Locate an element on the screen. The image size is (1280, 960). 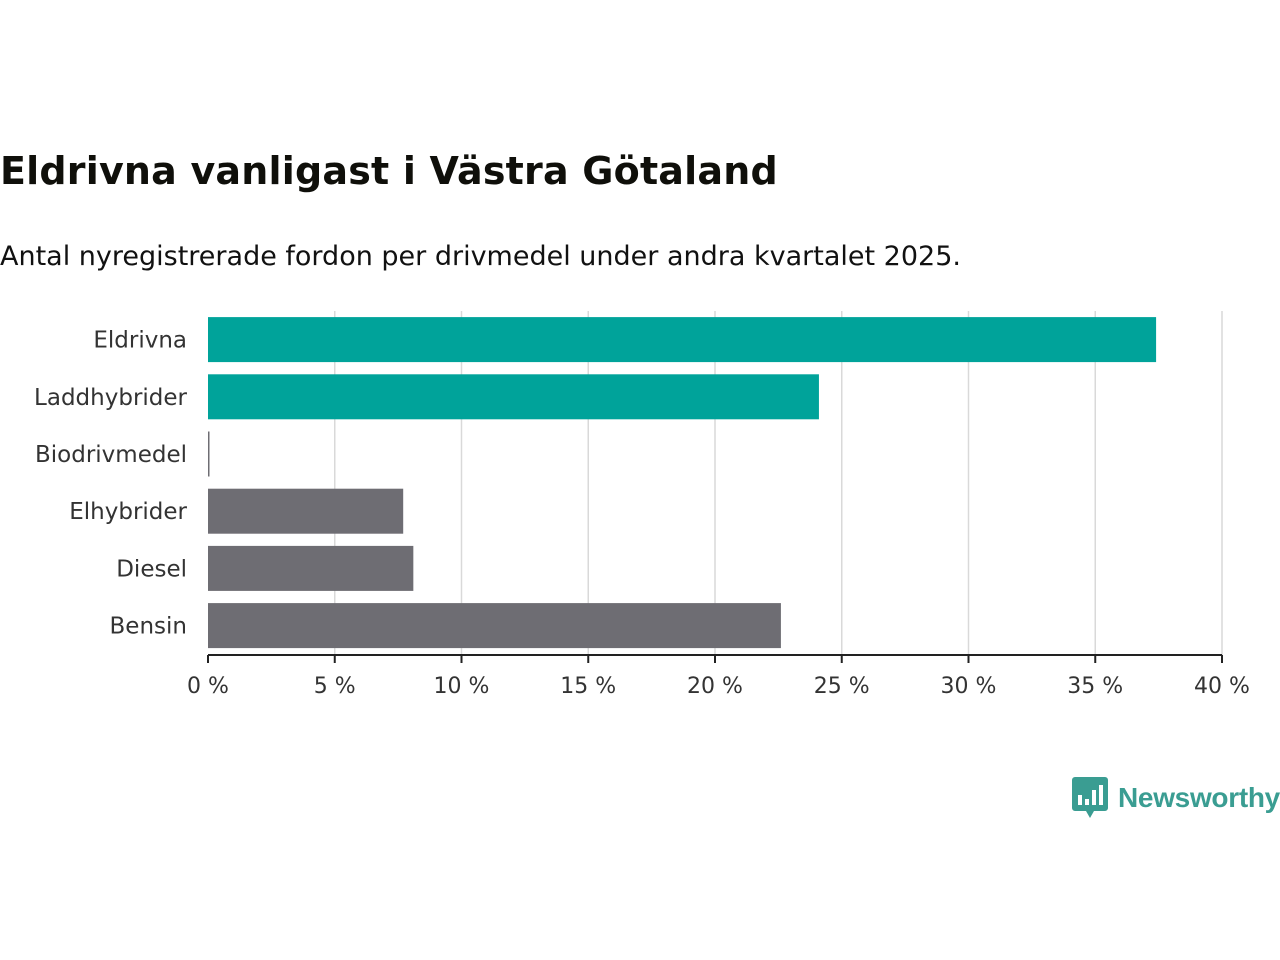
x-tick-label: 10 % is located at coordinates (462, 686).